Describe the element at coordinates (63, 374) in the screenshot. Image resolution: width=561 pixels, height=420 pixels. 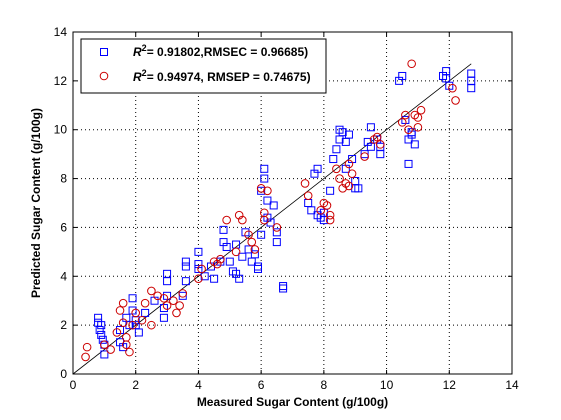
I see `y-tick-label: 0` at that location.